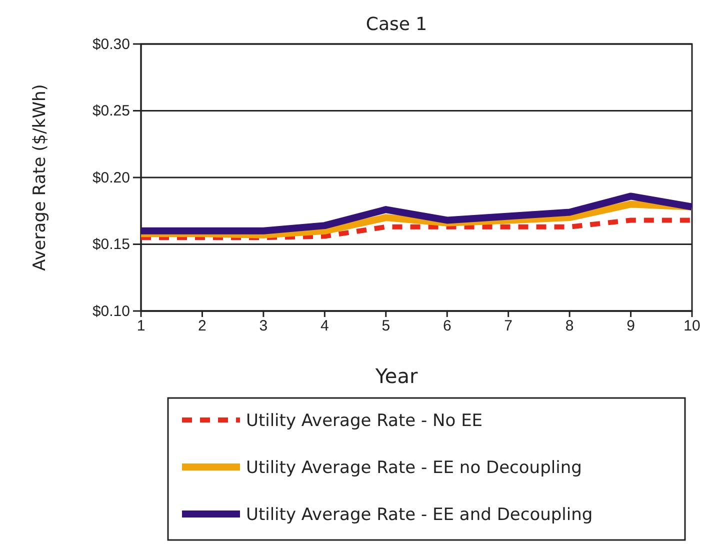 The image size is (707, 546). Describe the element at coordinates (111, 311) in the screenshot. I see `y-tick-label: $0.10` at that location.